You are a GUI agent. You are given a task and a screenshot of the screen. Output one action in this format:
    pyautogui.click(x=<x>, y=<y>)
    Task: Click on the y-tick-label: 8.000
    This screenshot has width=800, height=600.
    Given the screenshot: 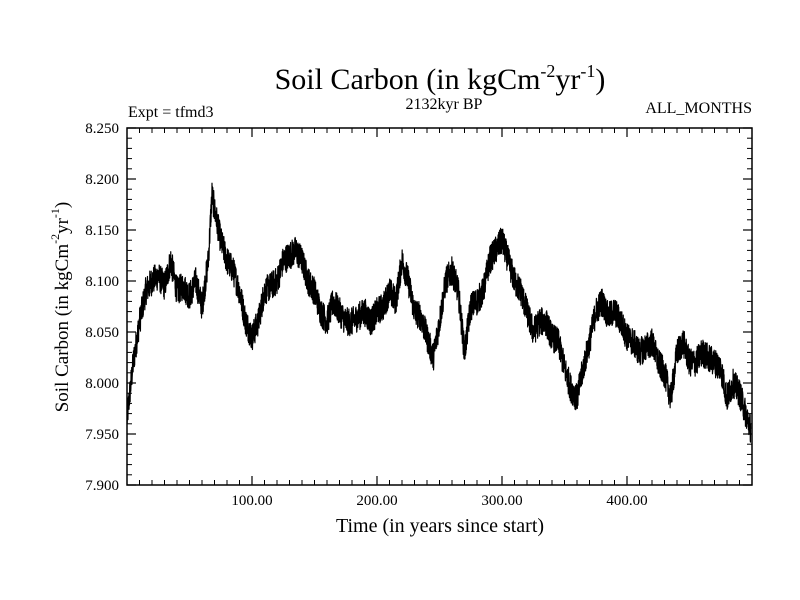 What is the action you would take?
    pyautogui.click(x=102, y=384)
    